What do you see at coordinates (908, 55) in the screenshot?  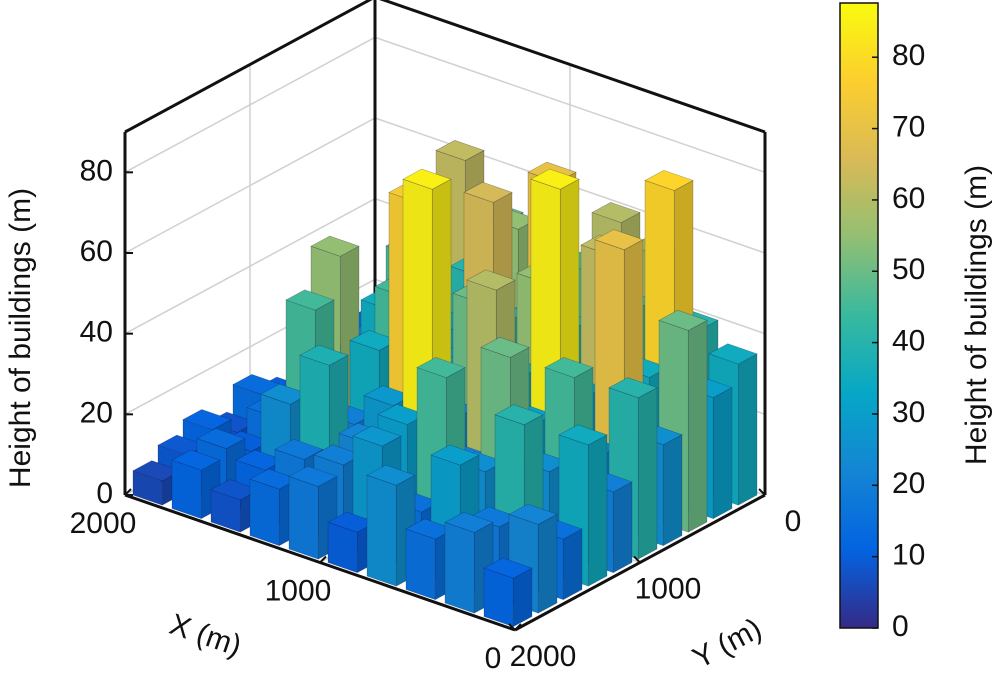 I see `colorbar-tick-label: 80` at bounding box center [908, 55].